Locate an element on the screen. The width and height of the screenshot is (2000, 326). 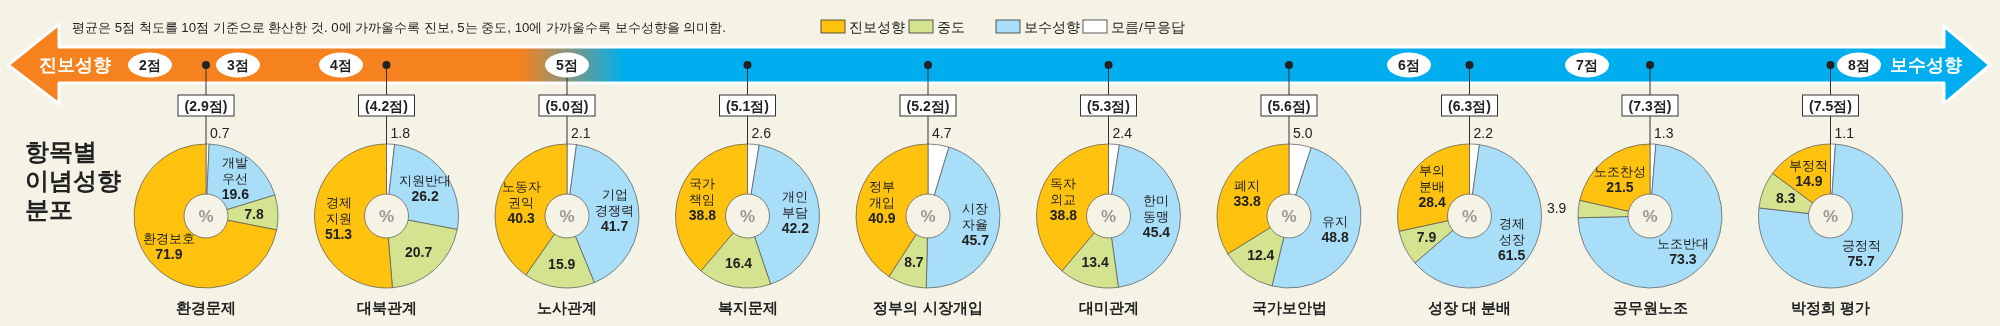
slice-label: 독자 외교 is located at coordinates (1063, 192).